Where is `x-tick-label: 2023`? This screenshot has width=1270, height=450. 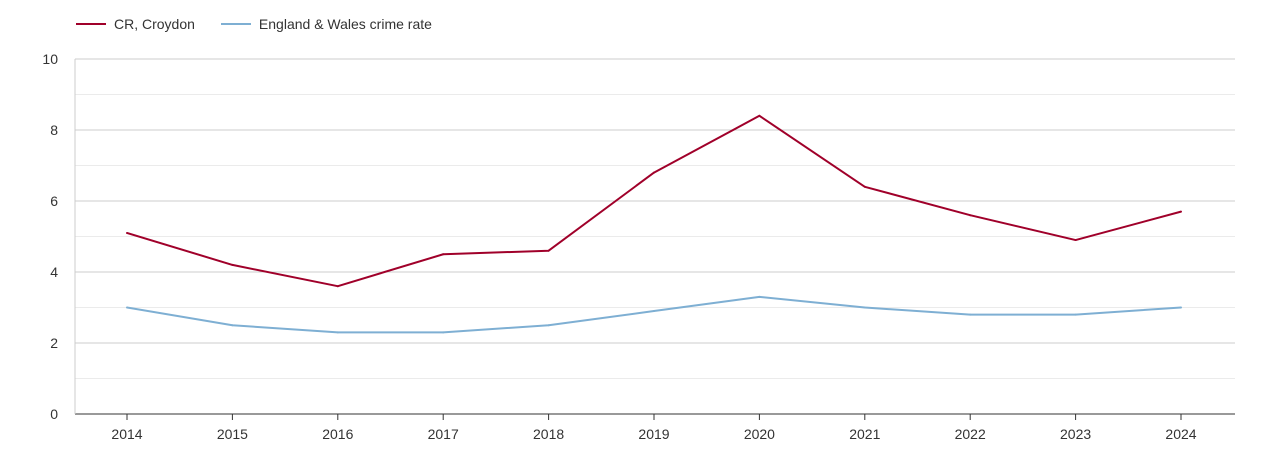 x-tick-label: 2023 is located at coordinates (1075, 434).